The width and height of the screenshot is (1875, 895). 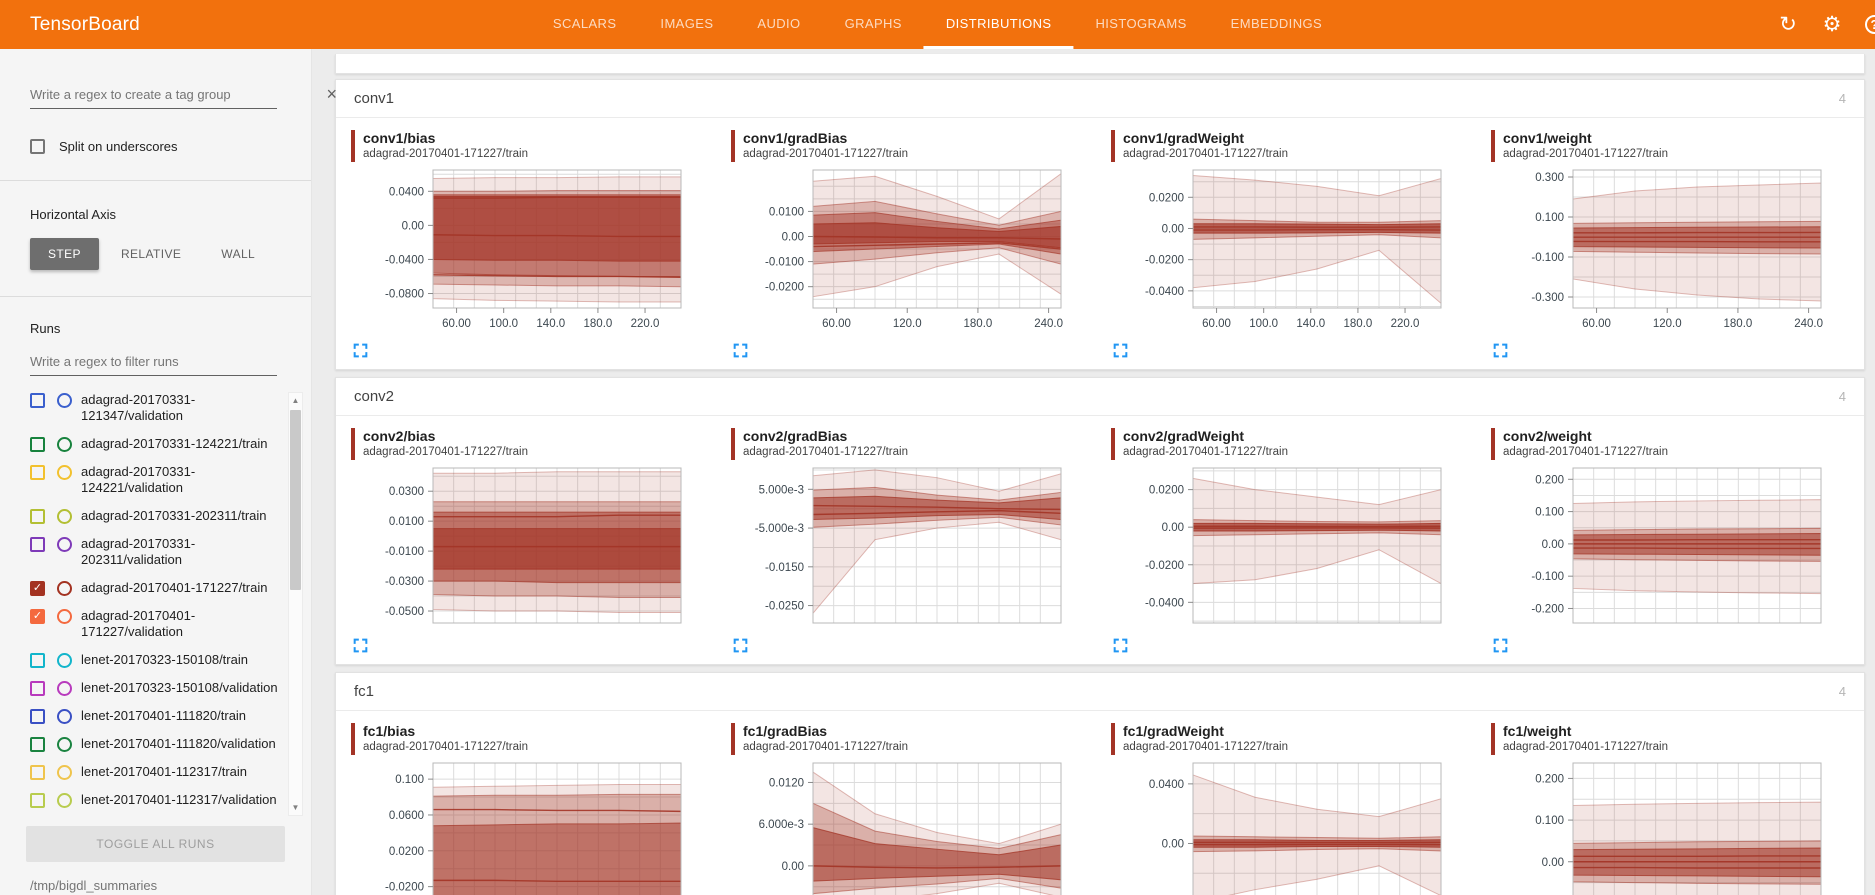 I want to click on run-item: lenet-20170401-112317/train, so click(x=170, y=772).